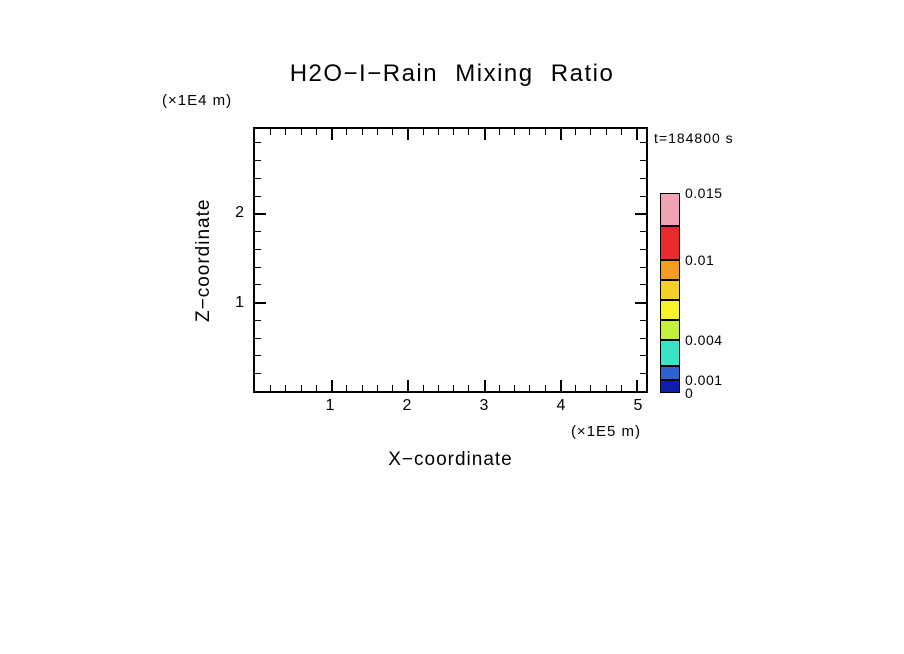  Describe the element at coordinates (704, 379) in the screenshot. I see `colorbar-tick-label: 0.001` at that location.